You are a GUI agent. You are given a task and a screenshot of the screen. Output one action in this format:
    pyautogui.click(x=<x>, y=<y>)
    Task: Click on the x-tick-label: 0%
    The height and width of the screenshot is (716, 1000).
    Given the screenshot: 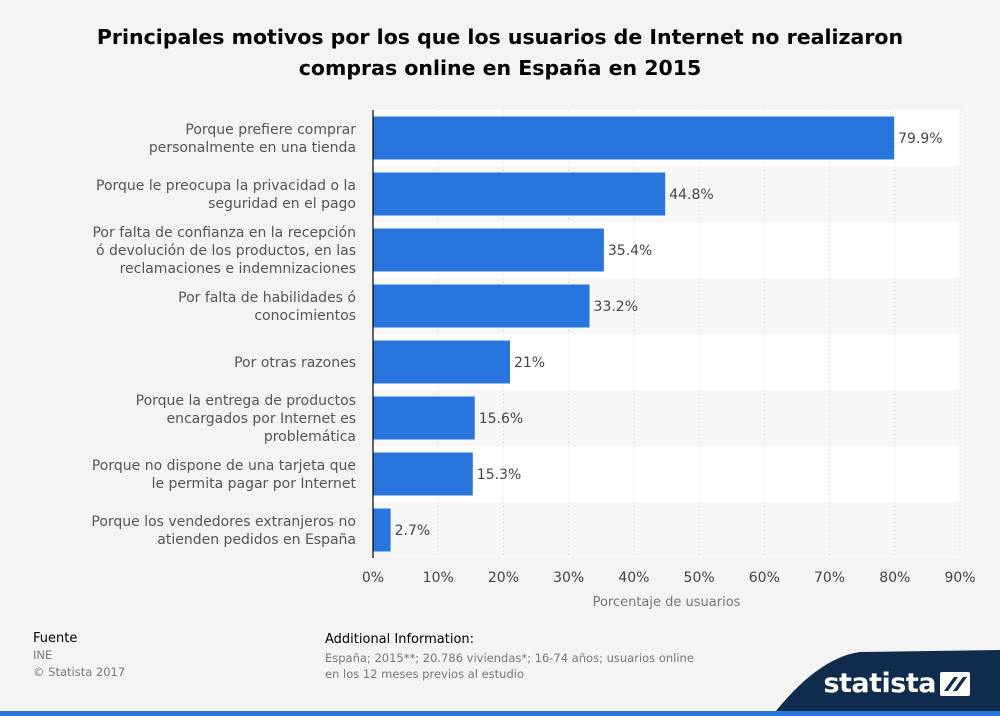 What is the action you would take?
    pyautogui.click(x=373, y=578)
    